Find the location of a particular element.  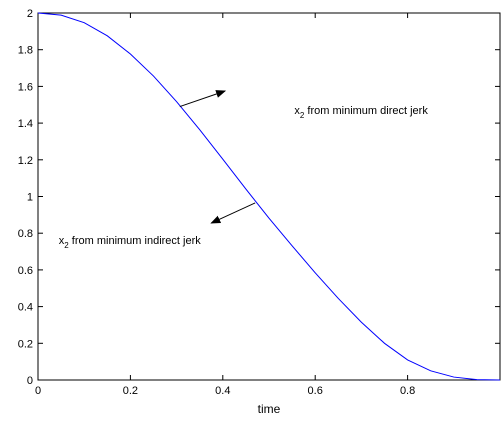

annotation-label-direct: x2 from minimum direct jerk is located at coordinates (361, 112).